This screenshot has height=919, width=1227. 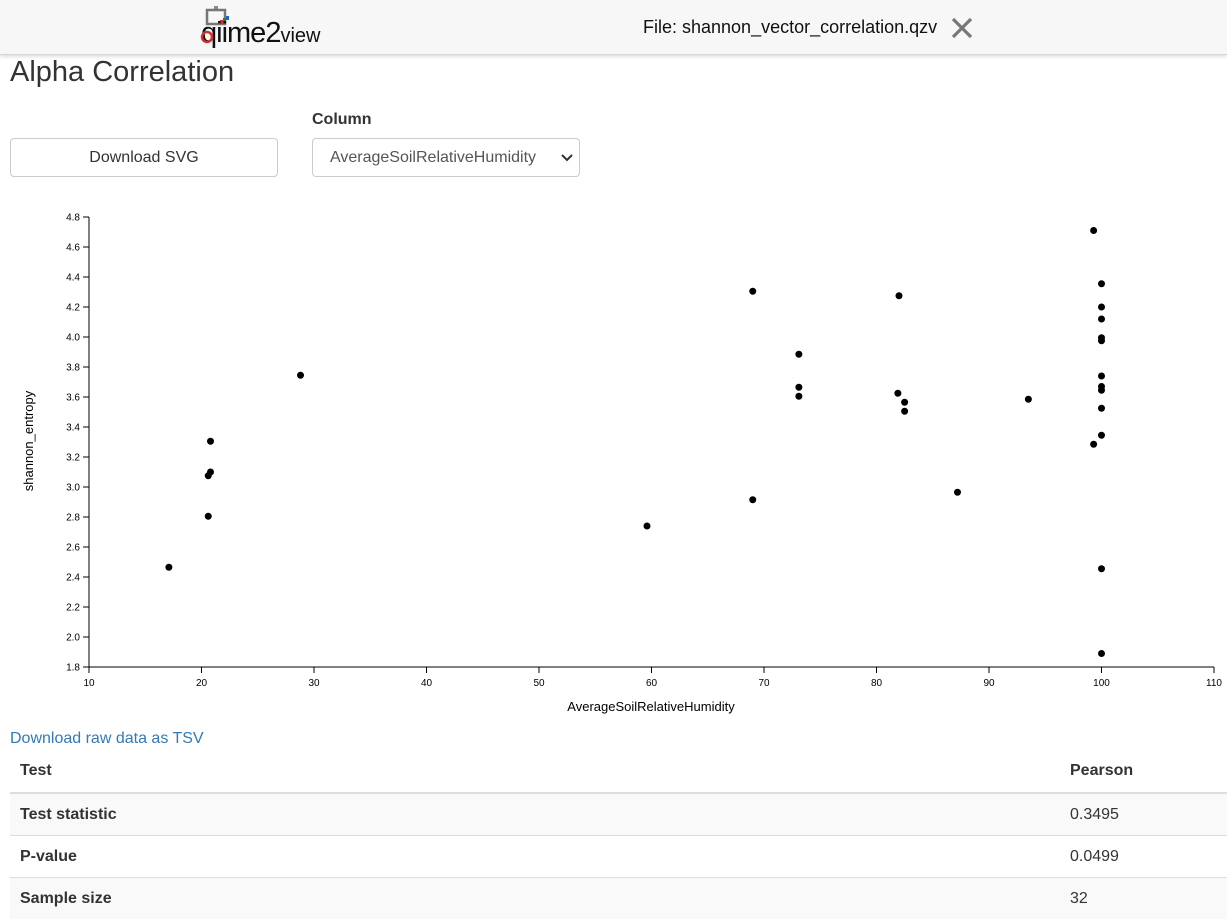 What do you see at coordinates (342, 120) in the screenshot?
I see `column-label: Column` at bounding box center [342, 120].